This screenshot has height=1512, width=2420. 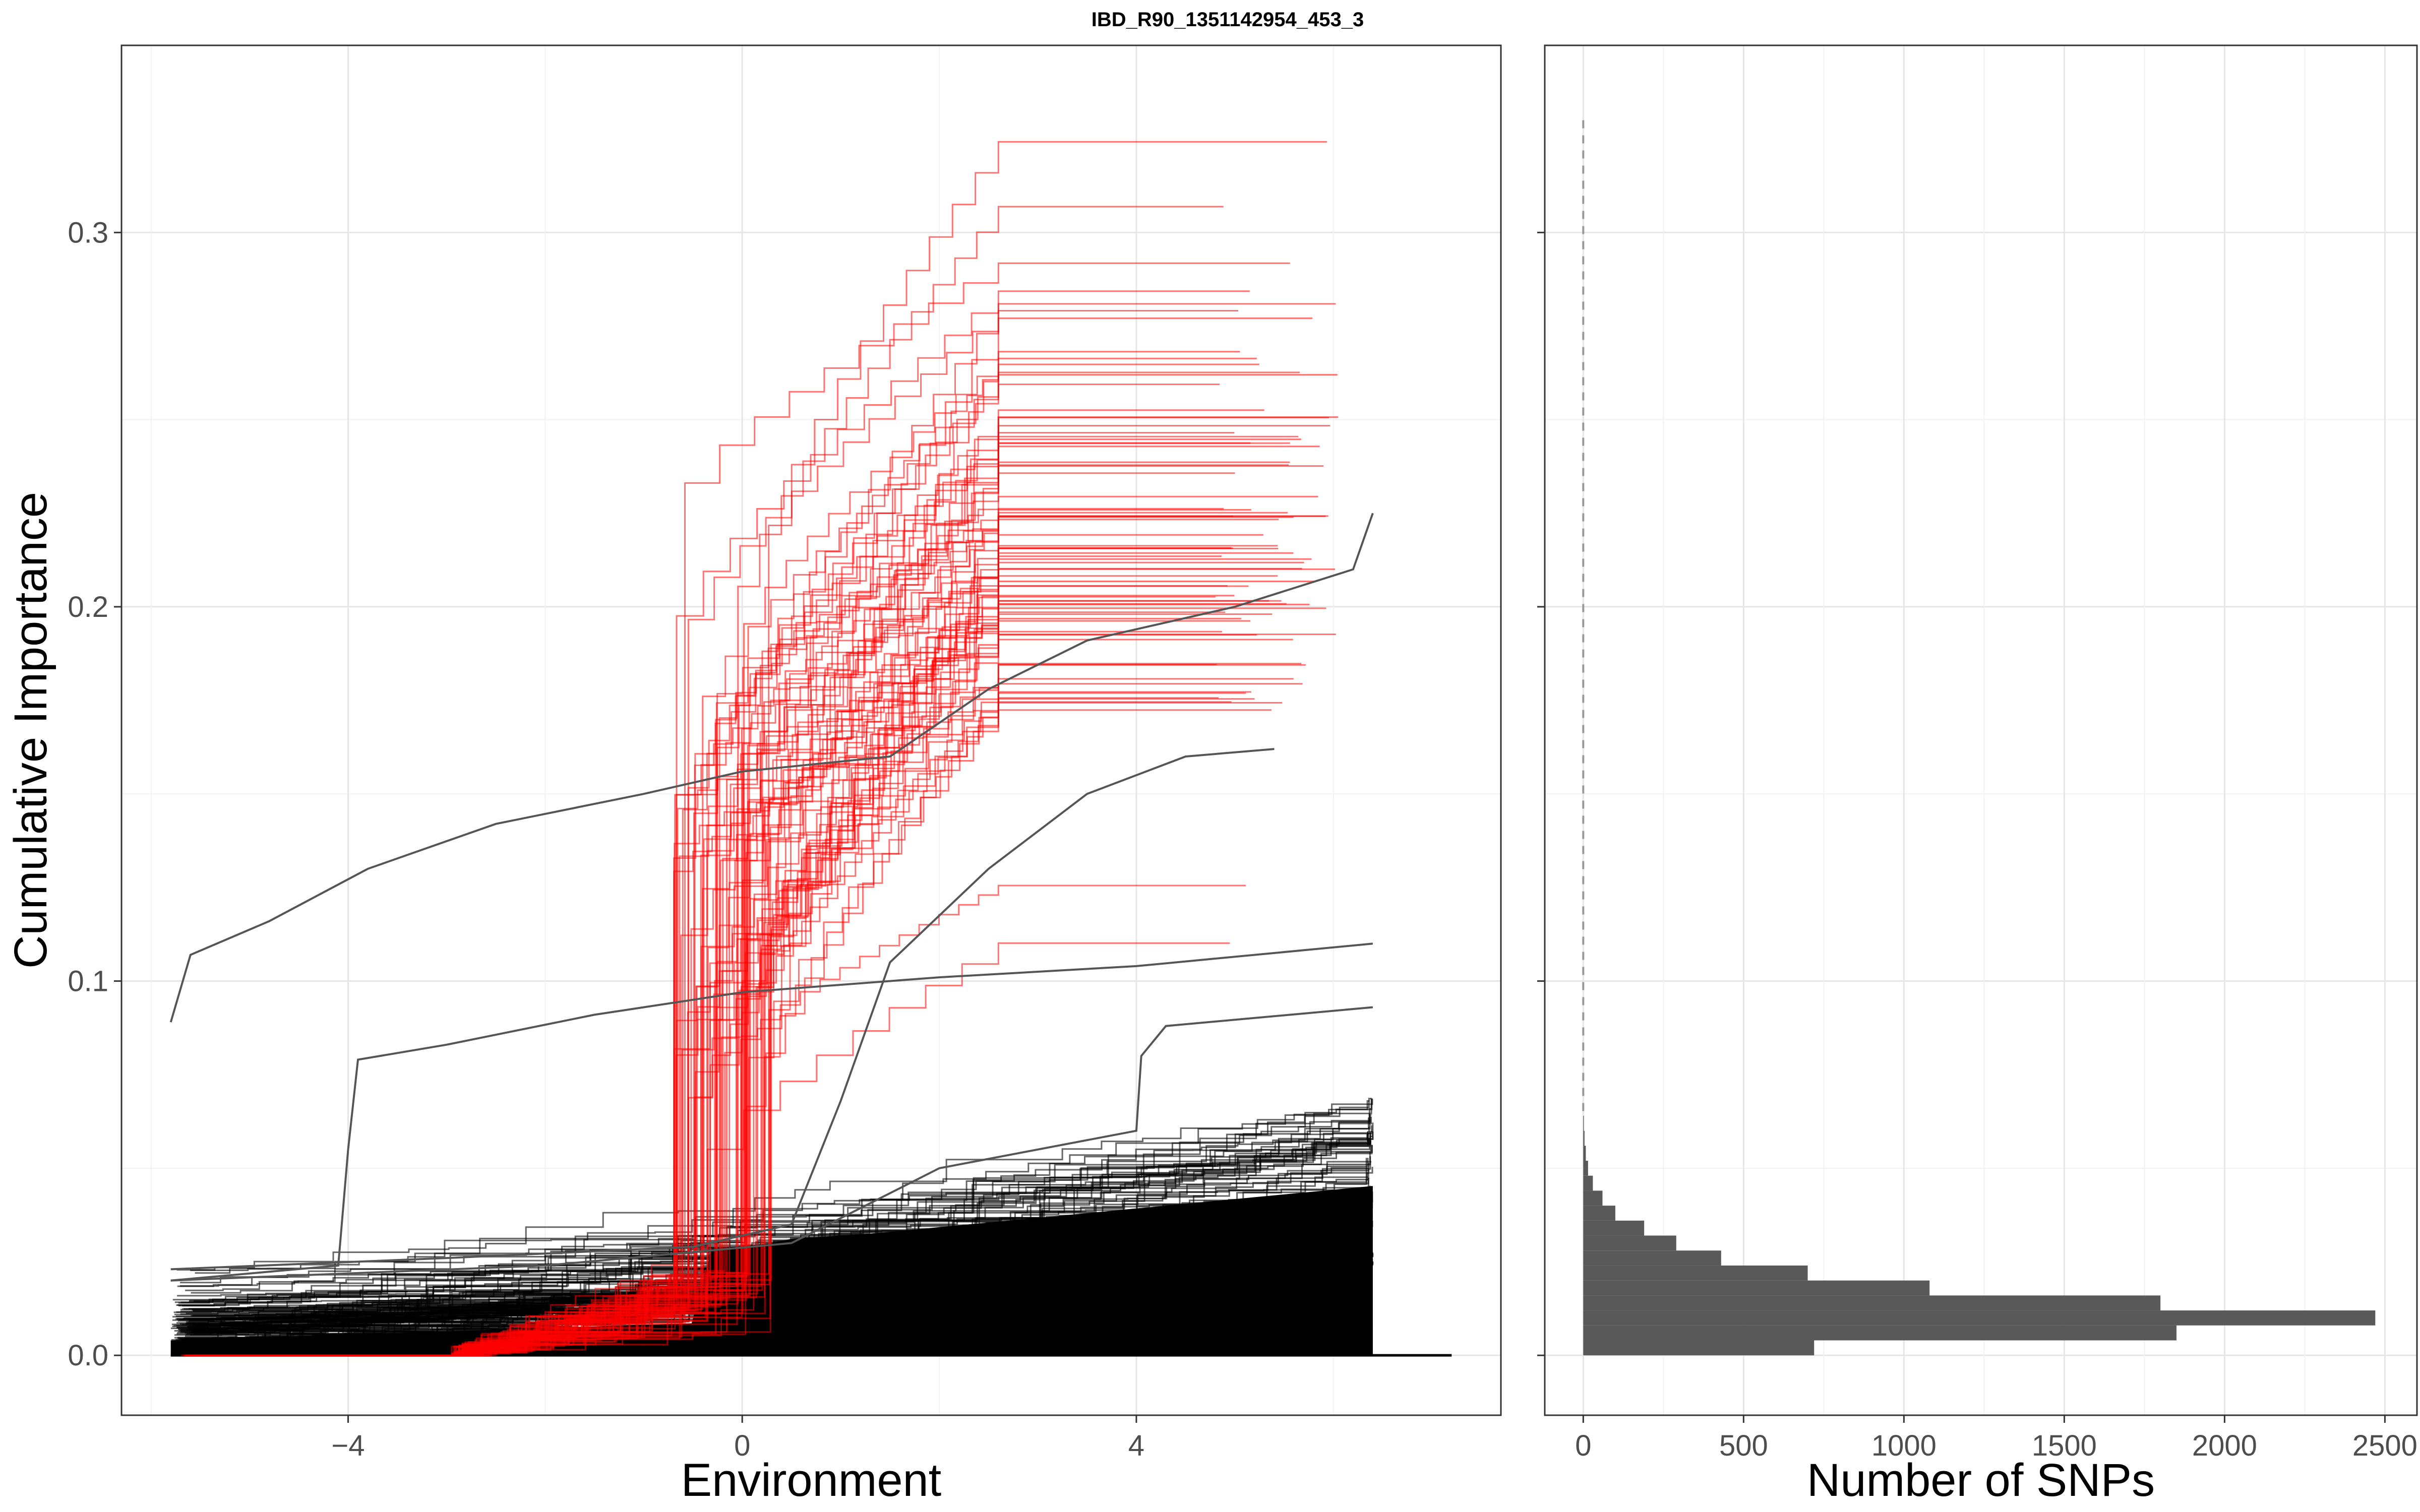 What do you see at coordinates (88, 981) in the screenshot?
I see `y-tick-label: 0.1` at bounding box center [88, 981].